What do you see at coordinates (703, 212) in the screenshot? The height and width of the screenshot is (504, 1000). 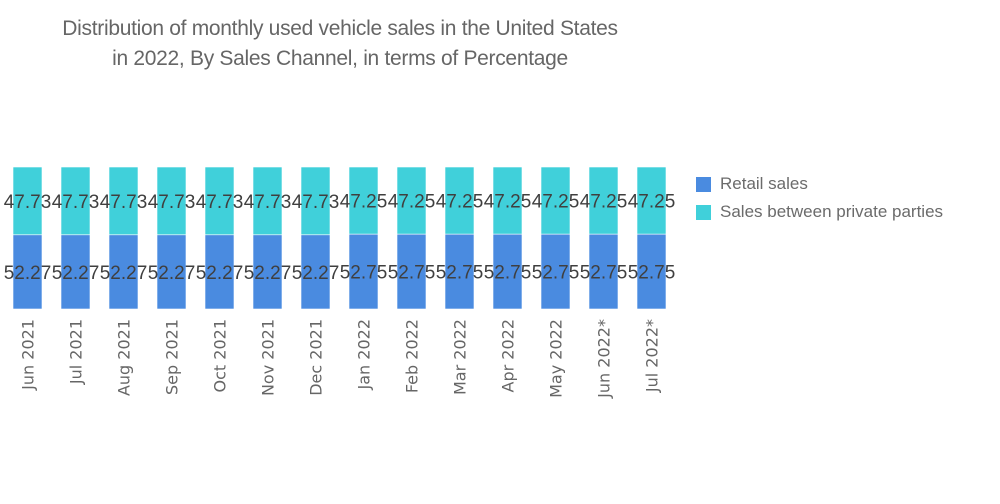 I see `legend-swatch-private-parties` at bounding box center [703, 212].